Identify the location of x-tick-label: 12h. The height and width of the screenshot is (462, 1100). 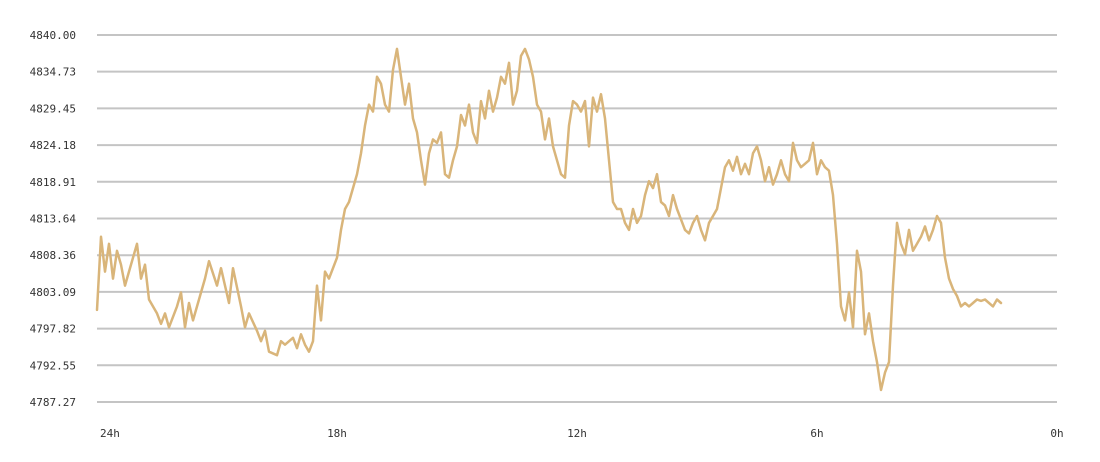
(577, 433).